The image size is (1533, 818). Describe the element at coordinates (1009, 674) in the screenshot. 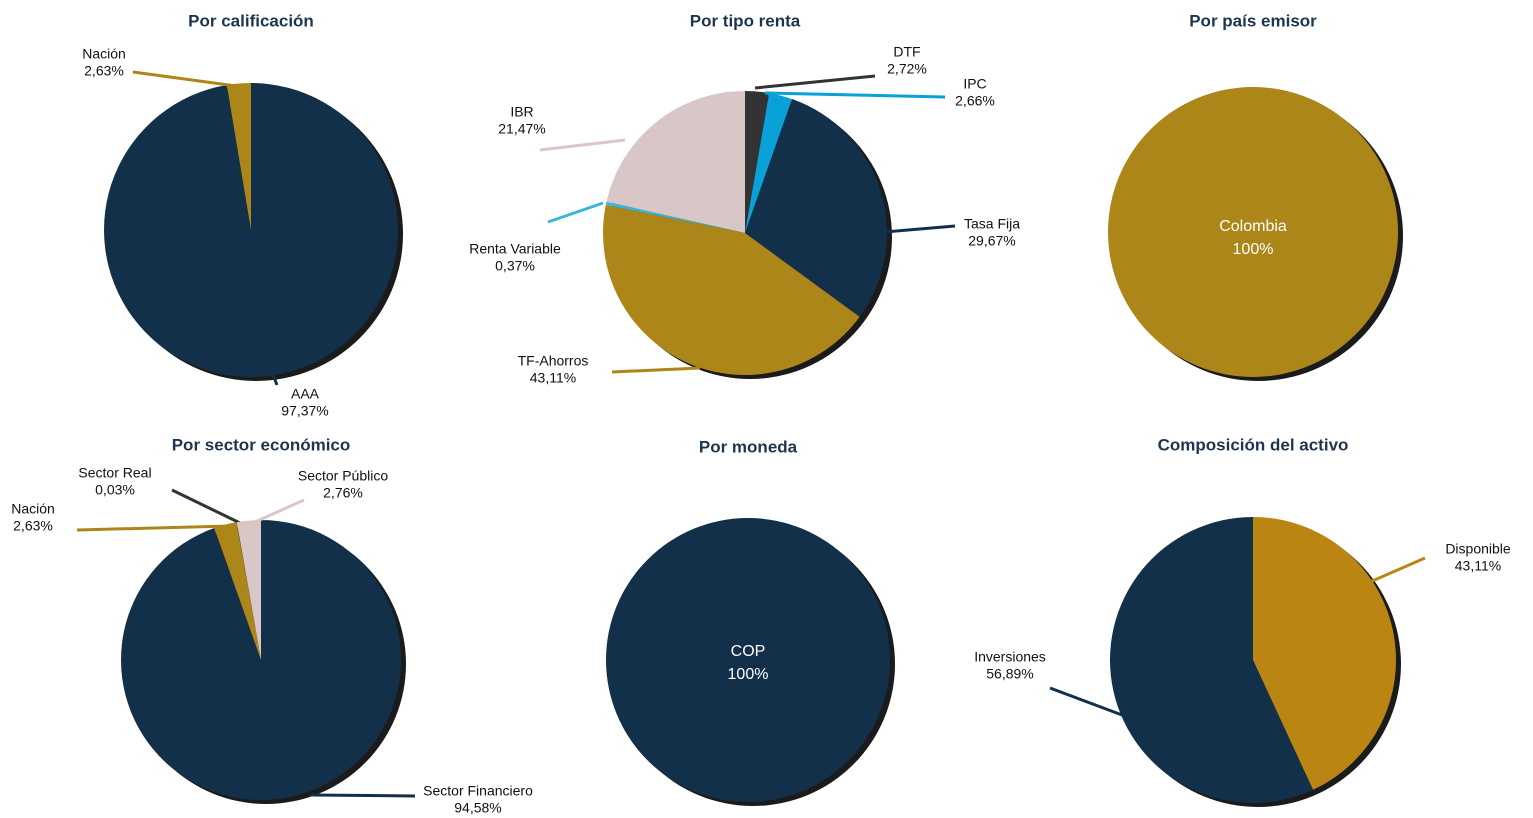

I see `slice-value-label: 56,89%` at that location.